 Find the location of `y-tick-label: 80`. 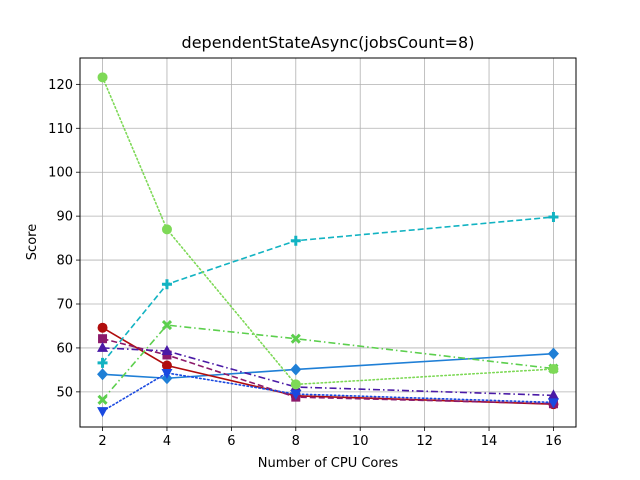

y-tick-label: 80 is located at coordinates (64, 261).